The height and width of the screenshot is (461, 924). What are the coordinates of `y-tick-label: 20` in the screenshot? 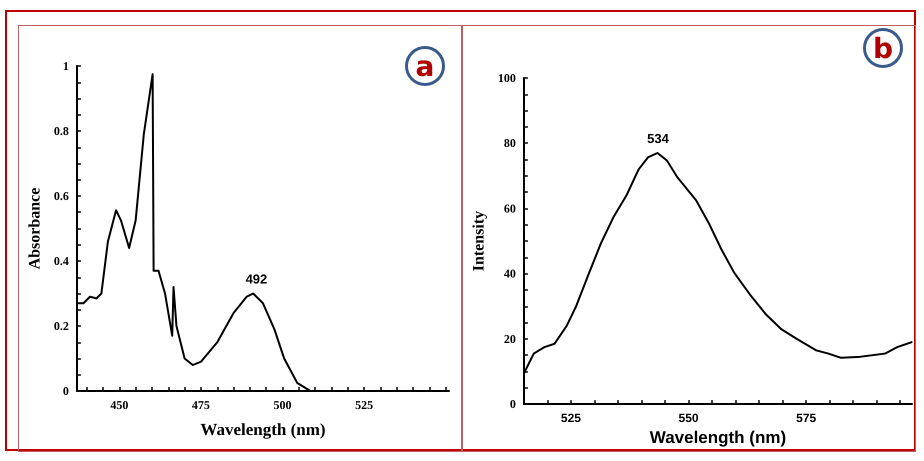 It's located at (510, 339).